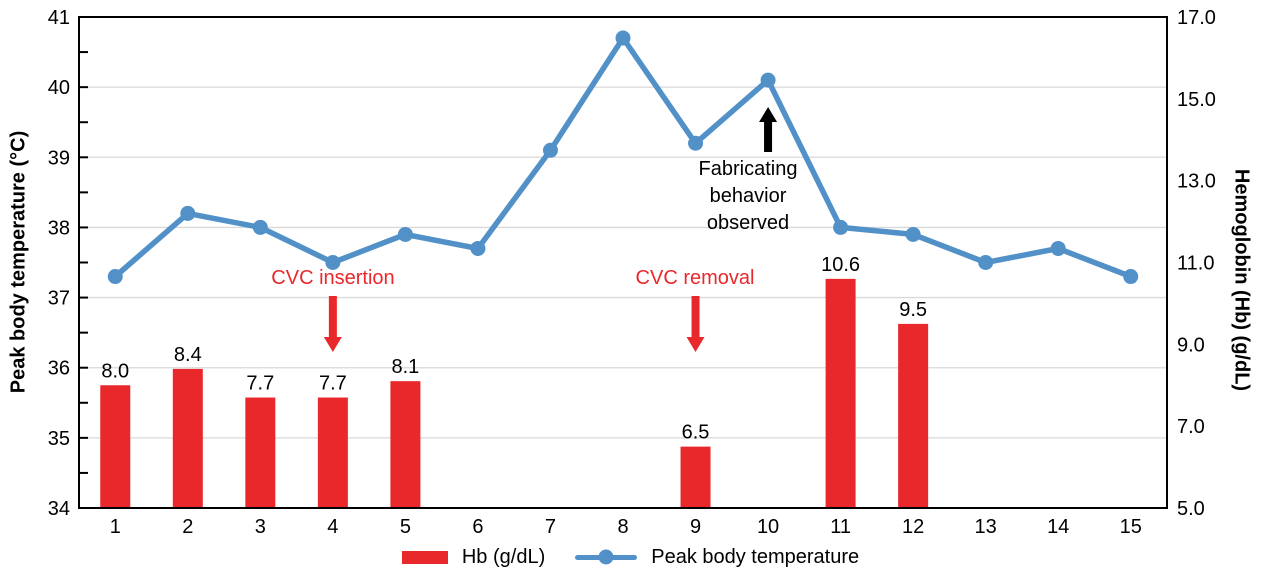 The image size is (1261, 577). Describe the element at coordinates (187, 527) in the screenshot. I see `x-axis-tick-label: 2` at that location.